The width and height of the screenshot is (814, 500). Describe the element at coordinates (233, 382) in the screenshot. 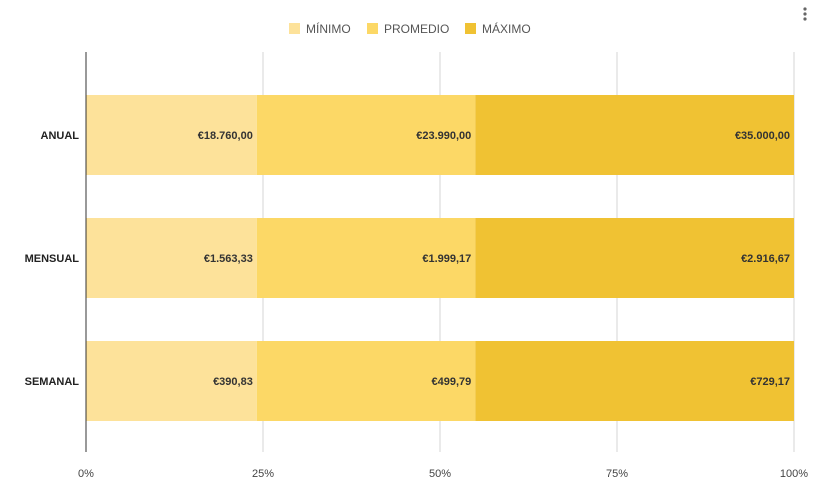

I see `bar-label: €390,83` at that location.